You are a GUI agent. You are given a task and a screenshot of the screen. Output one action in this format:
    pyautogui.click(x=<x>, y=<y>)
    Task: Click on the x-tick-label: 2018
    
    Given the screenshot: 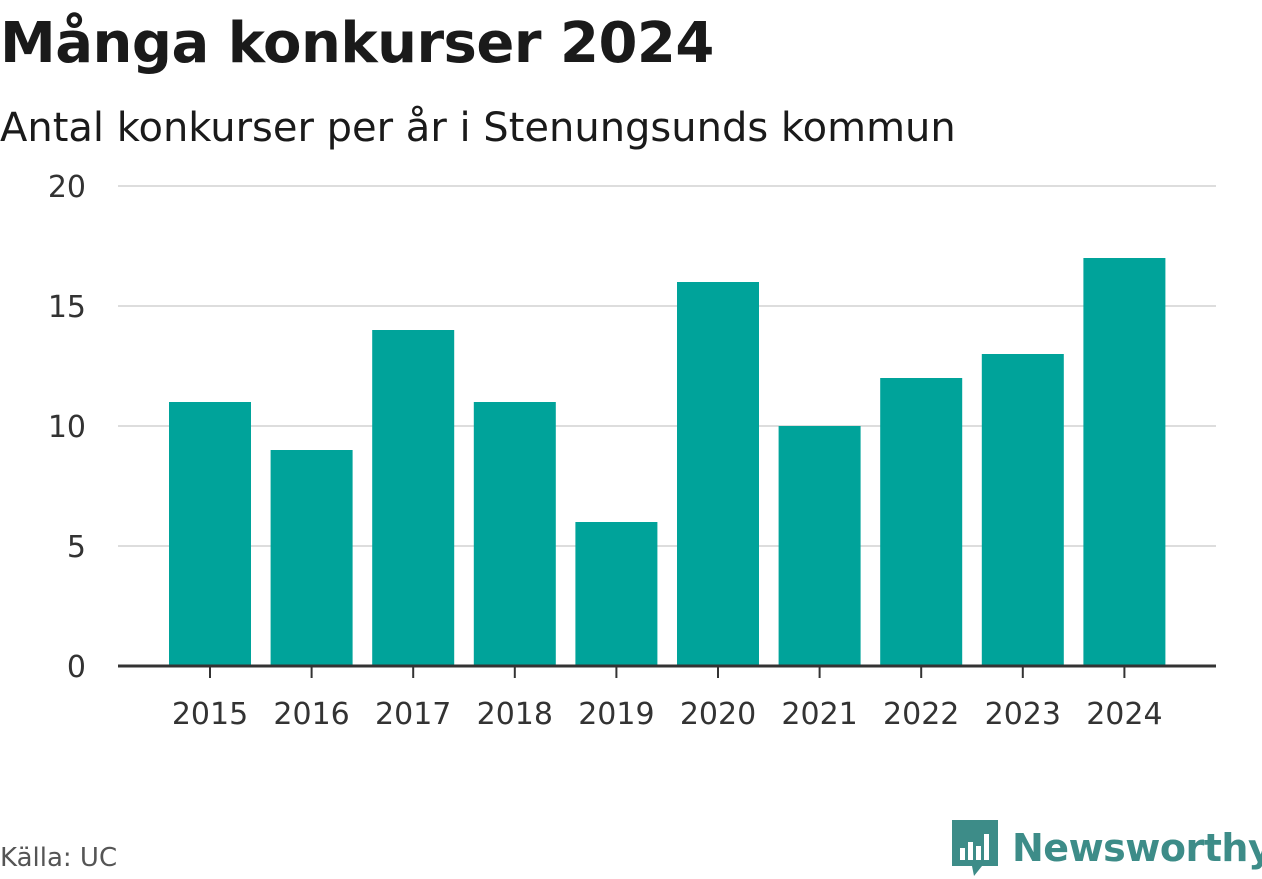 What is the action you would take?
    pyautogui.click(x=515, y=714)
    